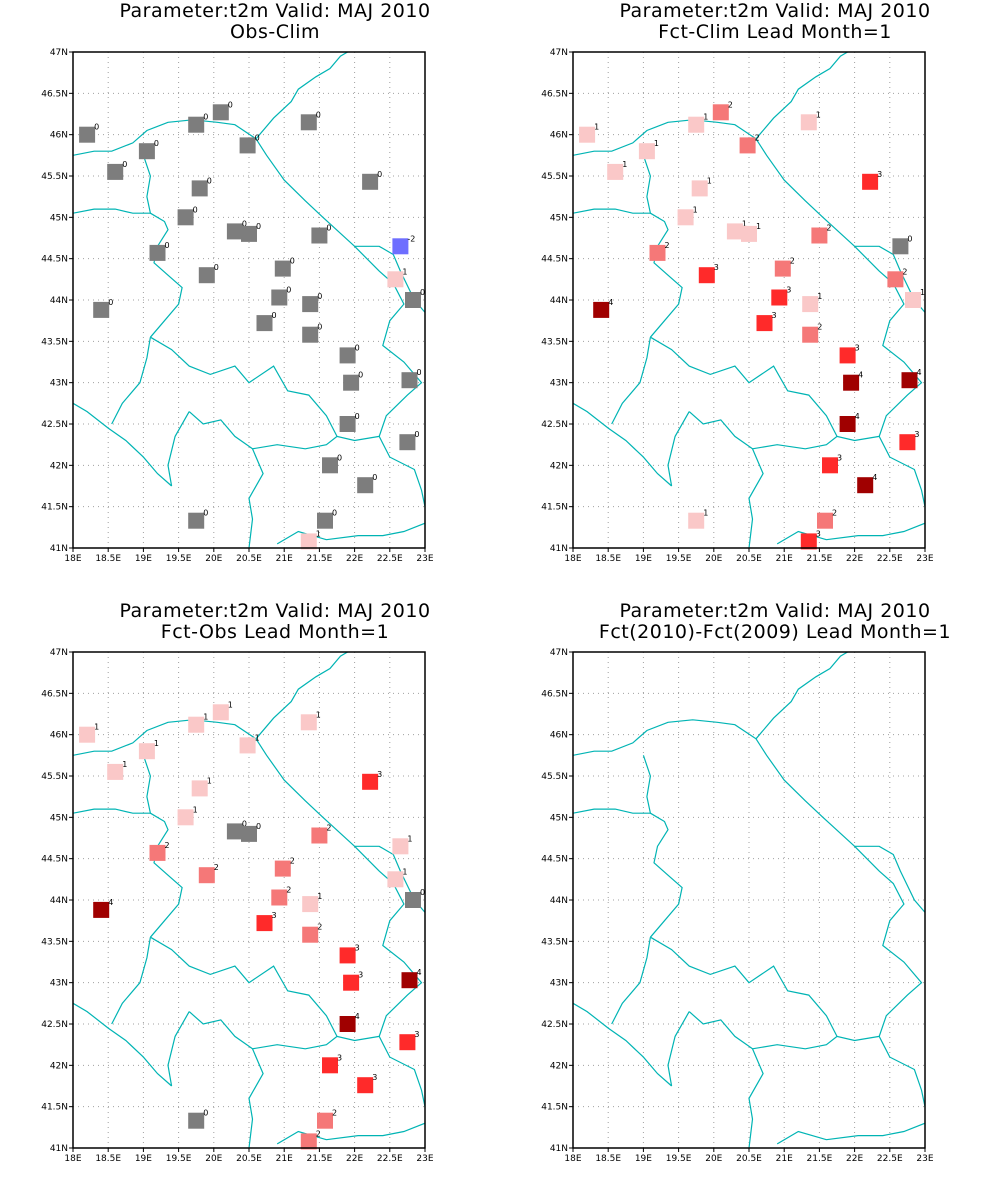 The width and height of the screenshot is (1000, 1200). Describe the element at coordinates (554, 177) in the screenshot. I see `y-tick-label: 45.5N` at that location.